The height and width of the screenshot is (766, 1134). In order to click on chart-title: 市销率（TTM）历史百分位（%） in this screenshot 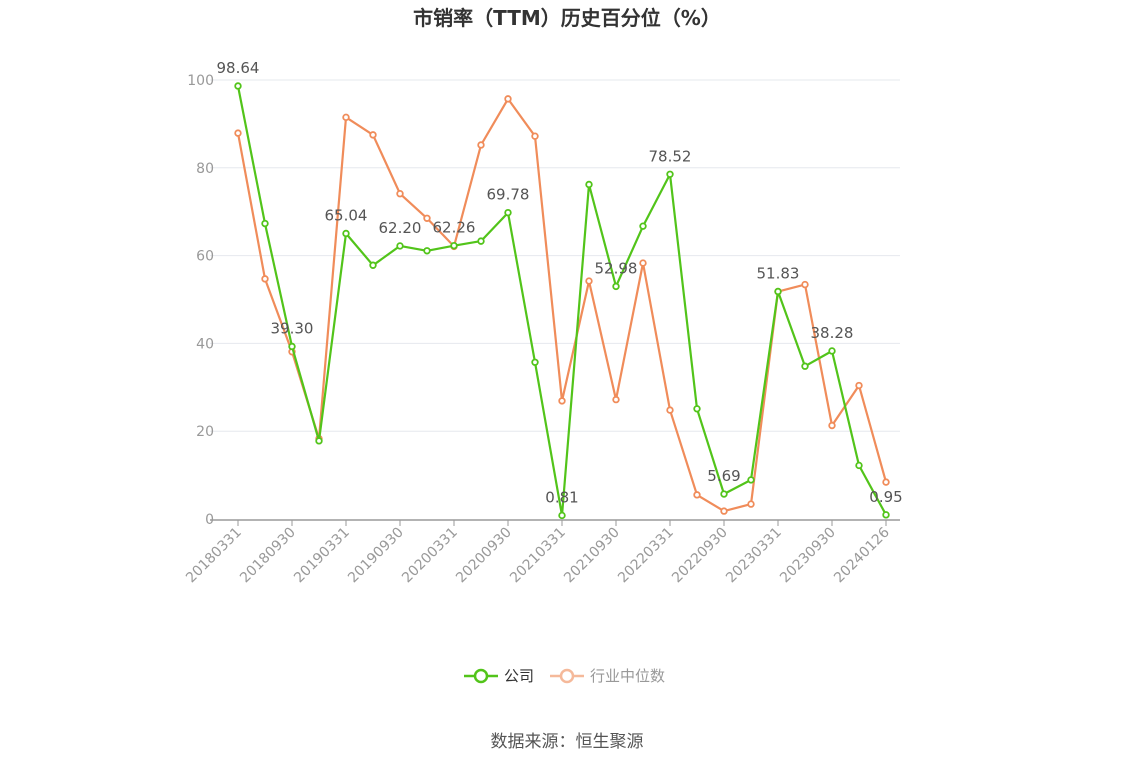, I will do `click(567, 18)`.